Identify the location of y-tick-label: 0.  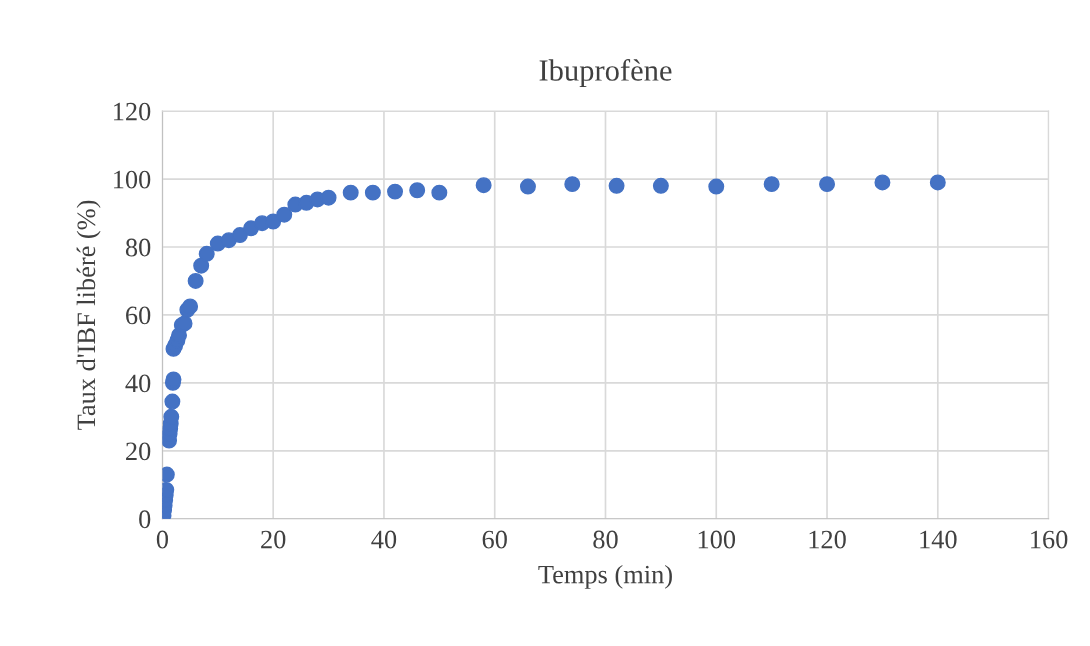
(145, 519).